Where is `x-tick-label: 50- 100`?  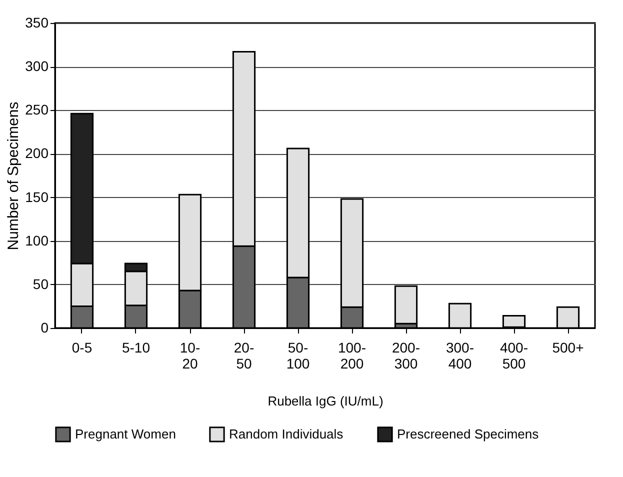 x-tick-label: 50- 100 is located at coordinates (298, 356).